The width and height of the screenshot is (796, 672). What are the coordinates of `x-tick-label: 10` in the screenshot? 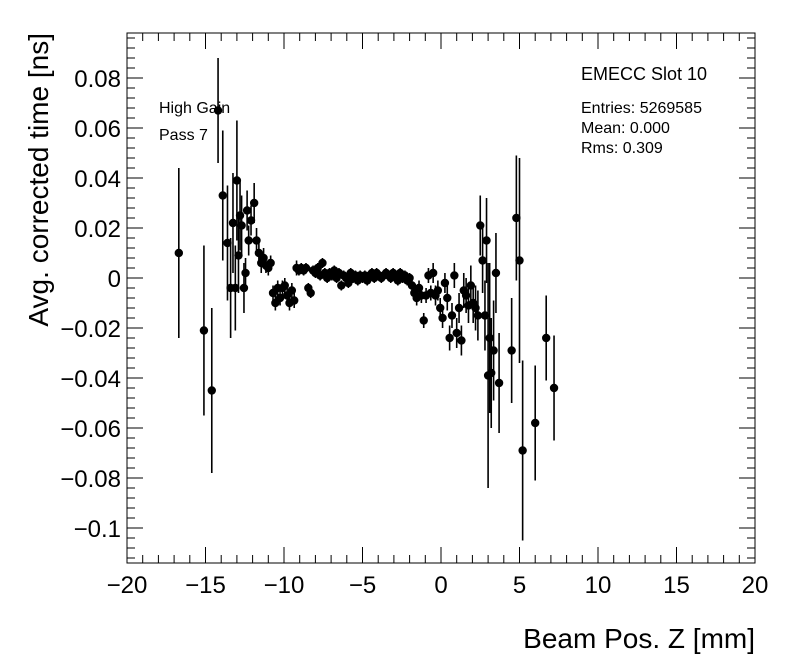 It's located at (598, 585).